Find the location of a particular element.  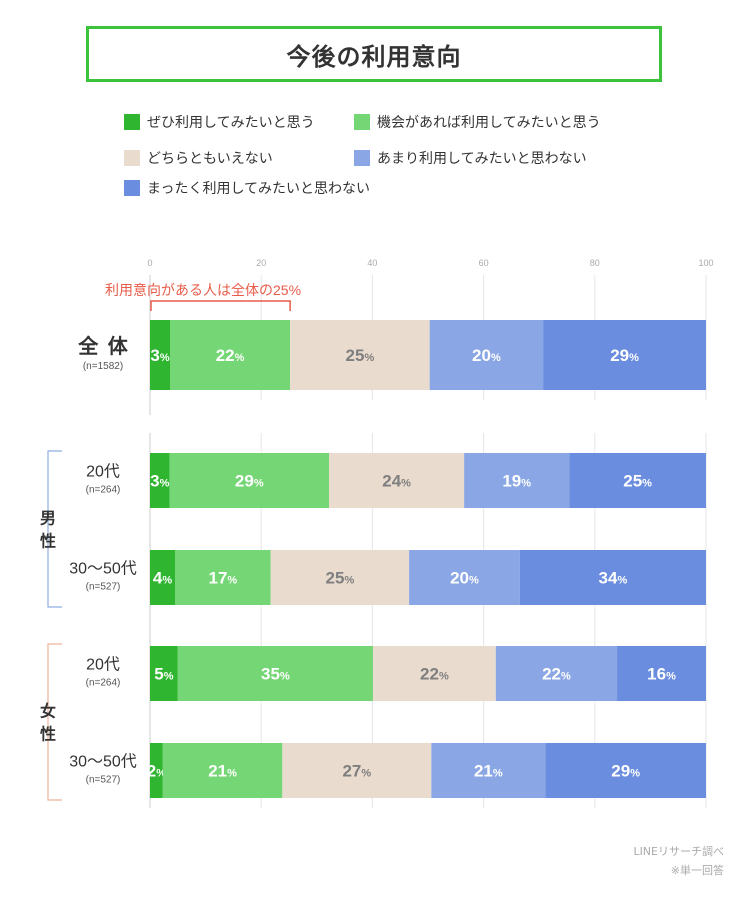

row-sample-size: (n=1582) is located at coordinates (103, 366).